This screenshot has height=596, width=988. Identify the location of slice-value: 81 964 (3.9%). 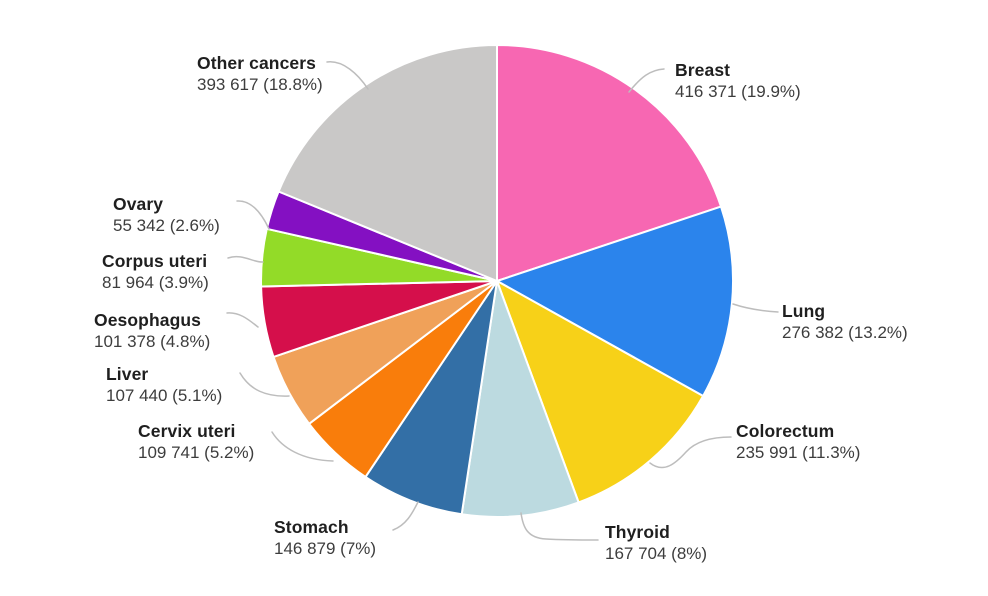
(155, 282).